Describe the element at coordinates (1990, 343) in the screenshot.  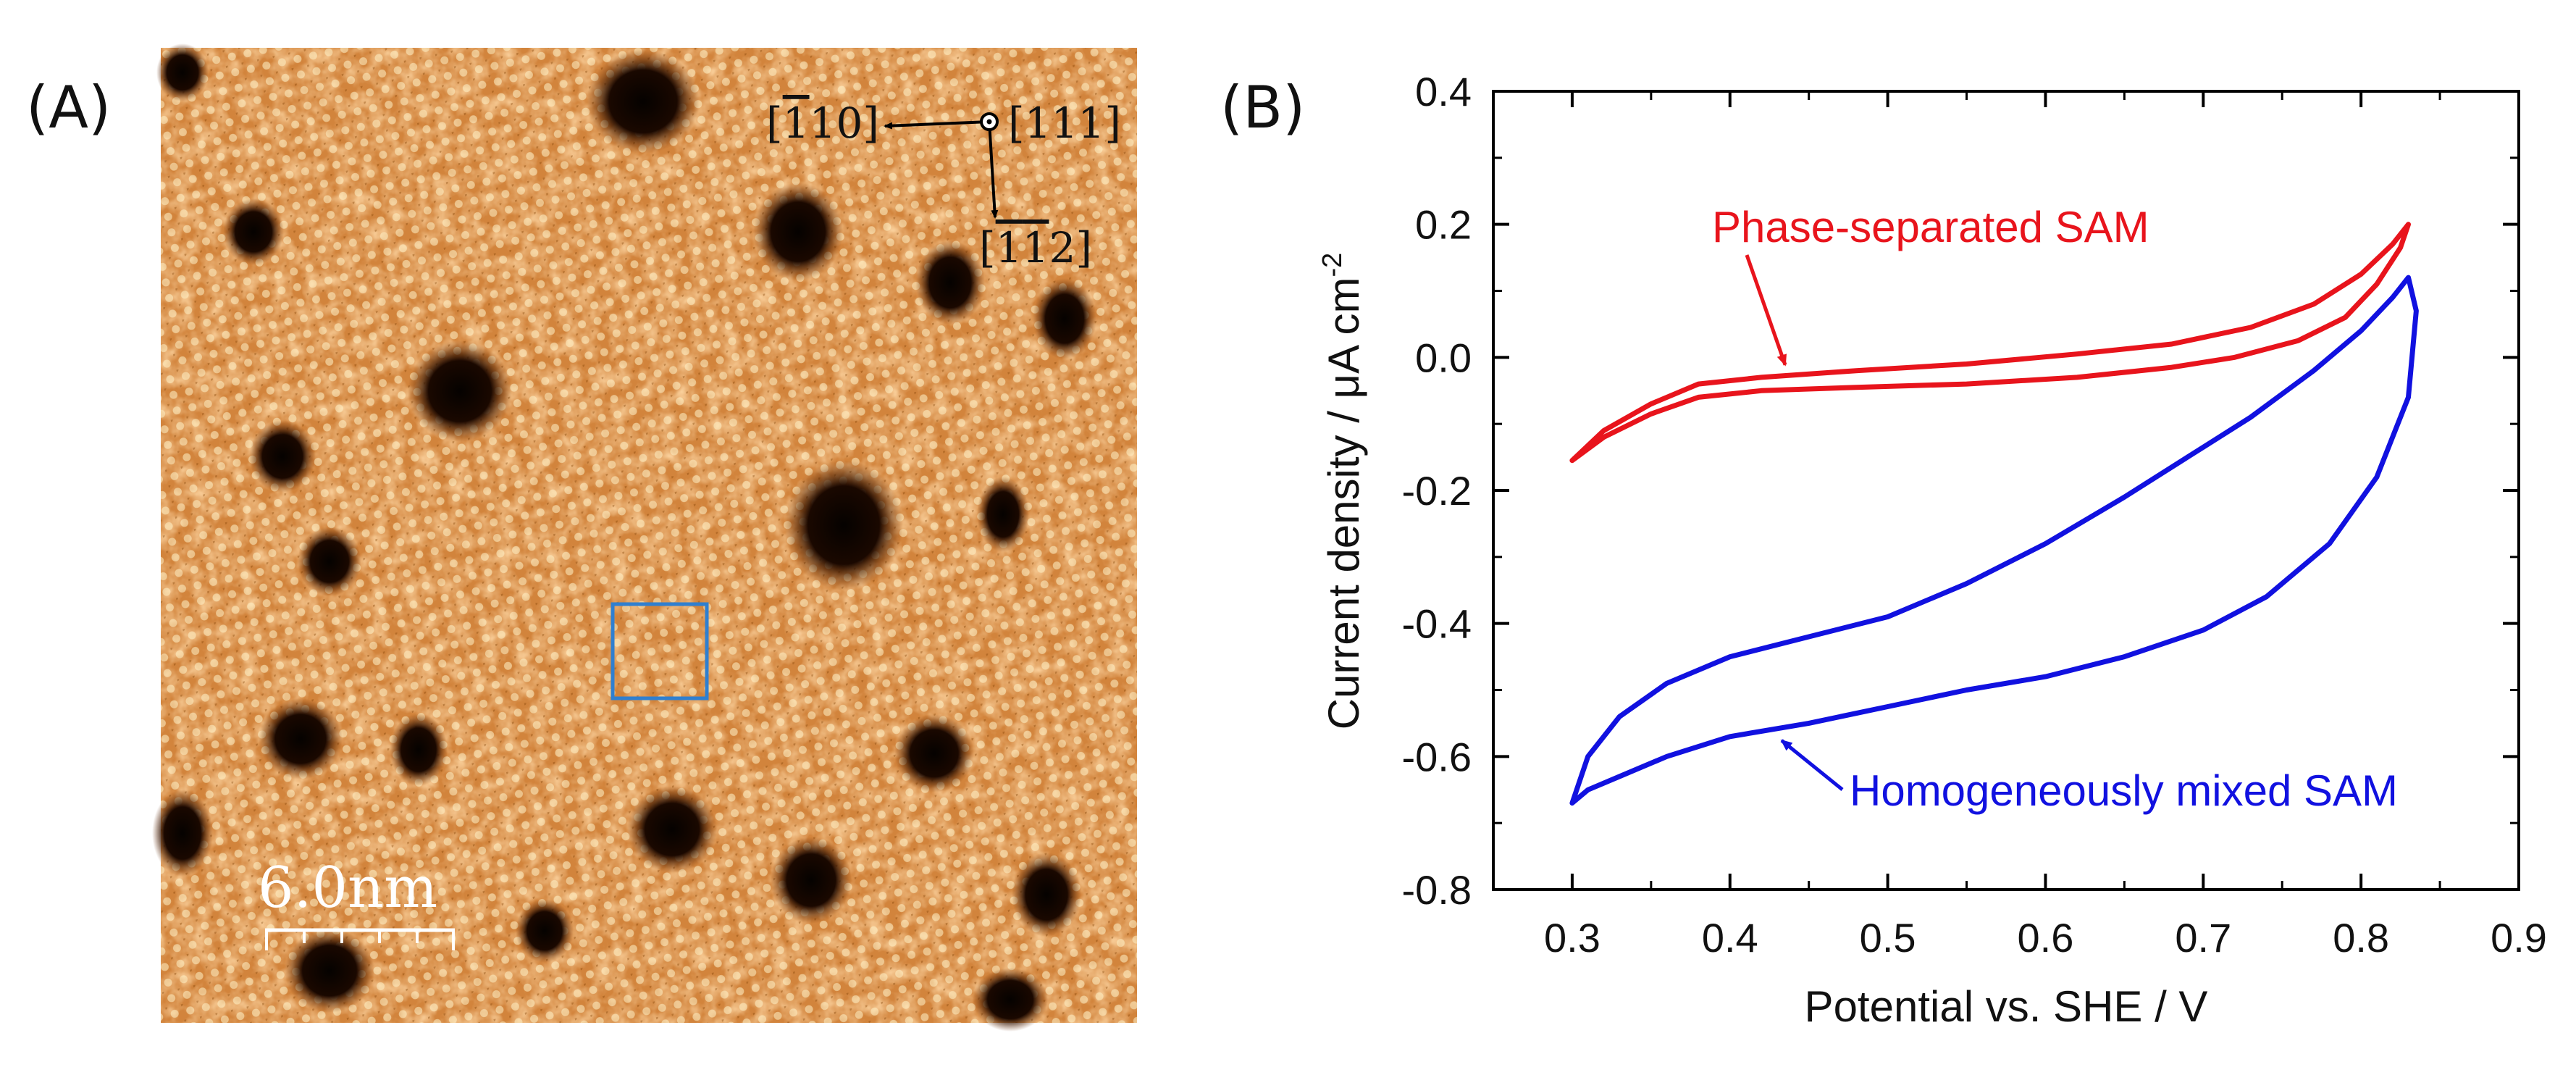
I see `series-line-phase-separated` at that location.